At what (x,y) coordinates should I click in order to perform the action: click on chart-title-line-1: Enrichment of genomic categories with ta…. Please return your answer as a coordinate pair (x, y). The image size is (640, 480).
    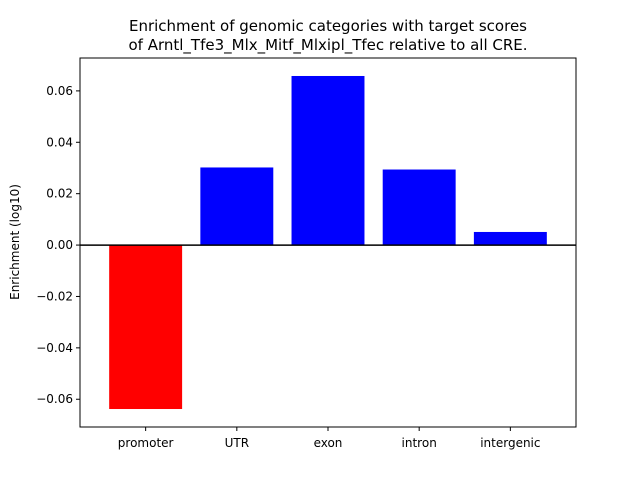
    Looking at the image, I should click on (328, 26).